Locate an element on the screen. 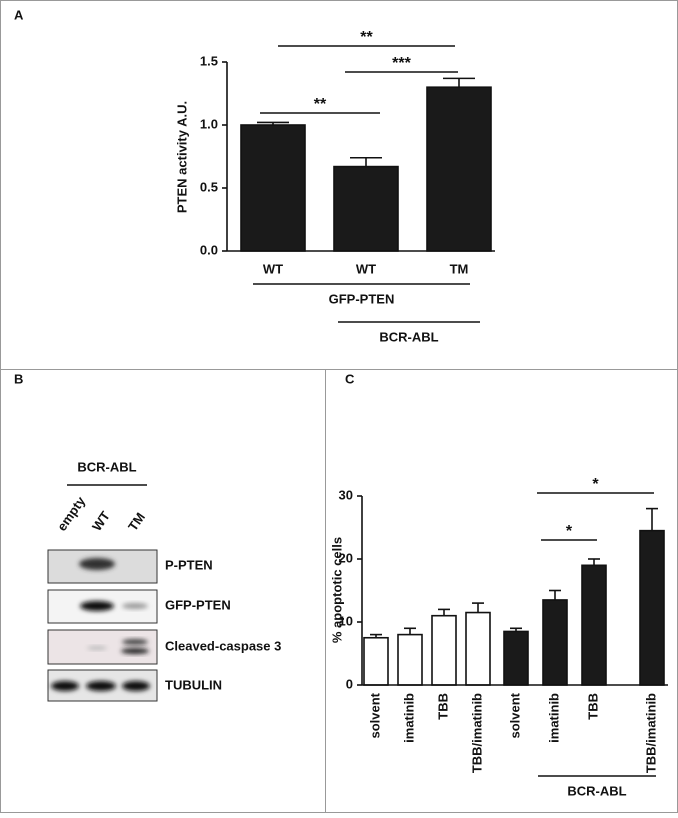 This screenshot has width=678, height=818. blot is located at coordinates (102, 593).